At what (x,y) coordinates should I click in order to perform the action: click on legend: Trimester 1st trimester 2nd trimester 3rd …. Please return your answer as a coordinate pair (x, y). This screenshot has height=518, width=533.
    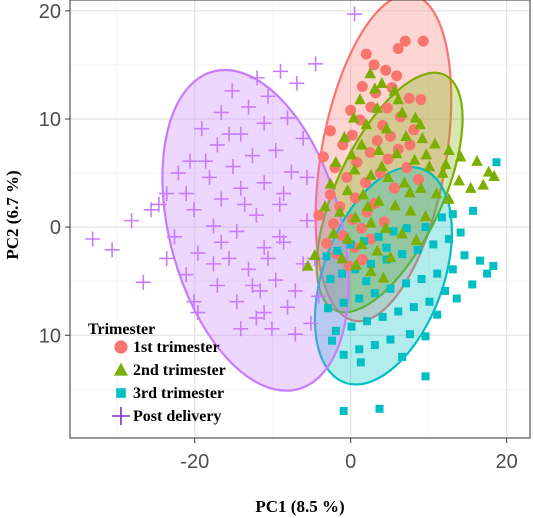
    Looking at the image, I should click on (157, 373).